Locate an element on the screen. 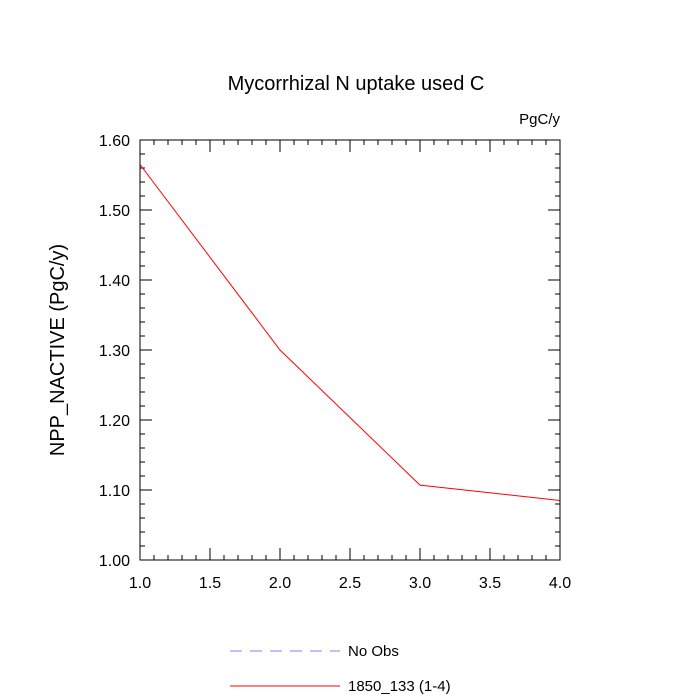  x-tick-label: 2.0 is located at coordinates (280, 583).